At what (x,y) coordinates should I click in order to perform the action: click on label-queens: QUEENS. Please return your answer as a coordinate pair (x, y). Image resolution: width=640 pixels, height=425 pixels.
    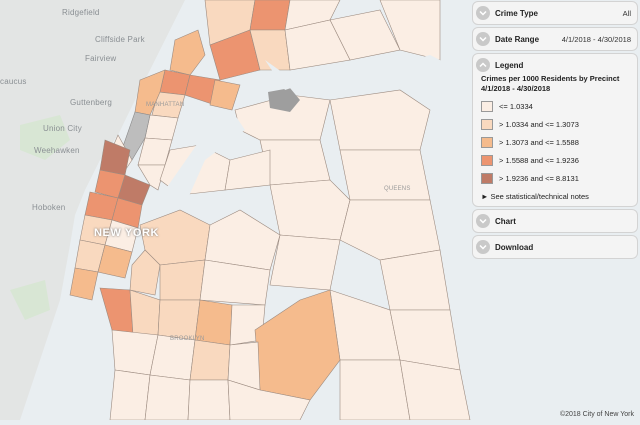
    Looking at the image, I should click on (397, 189).